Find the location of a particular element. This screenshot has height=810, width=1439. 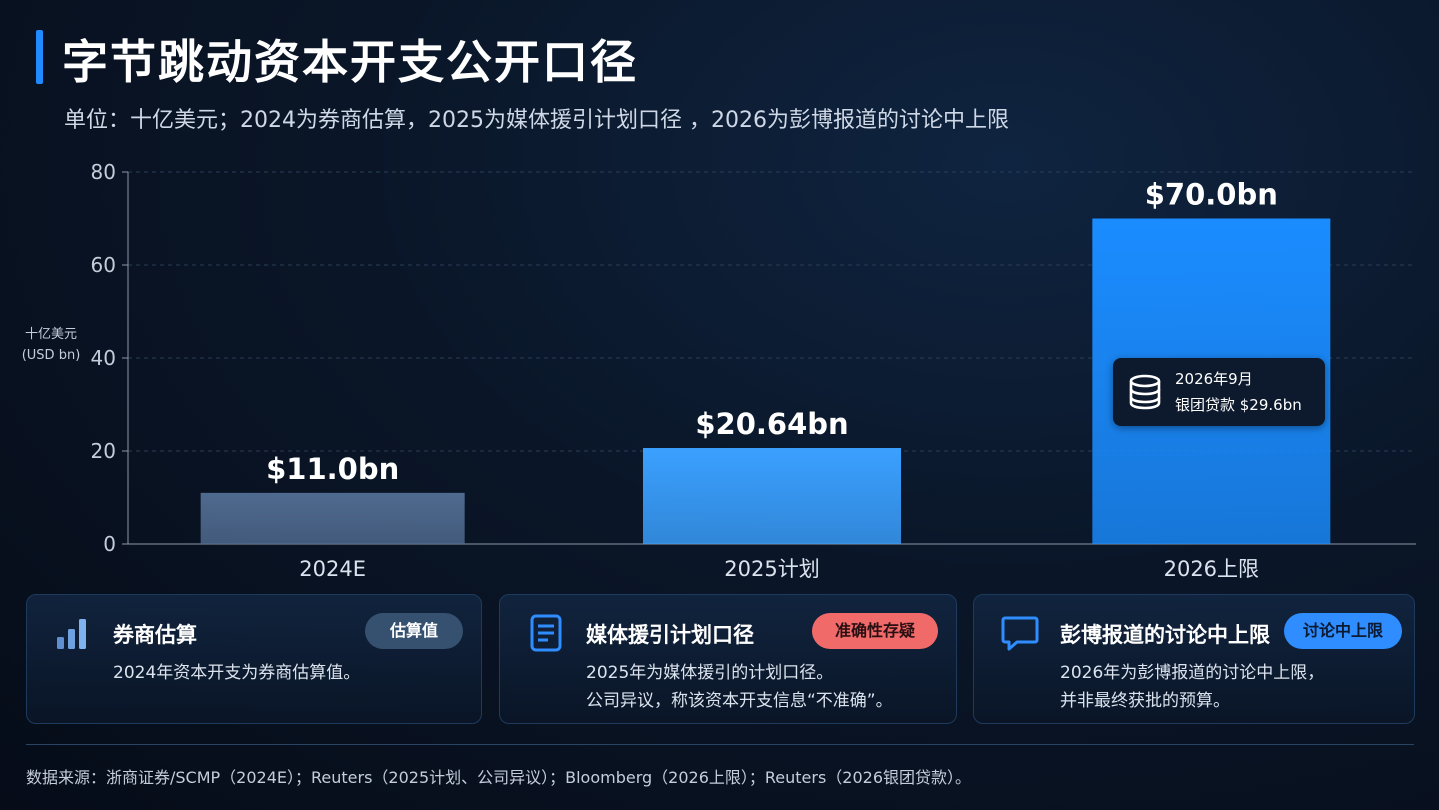

annotation-date: 2026年9月 is located at coordinates (1214, 379).